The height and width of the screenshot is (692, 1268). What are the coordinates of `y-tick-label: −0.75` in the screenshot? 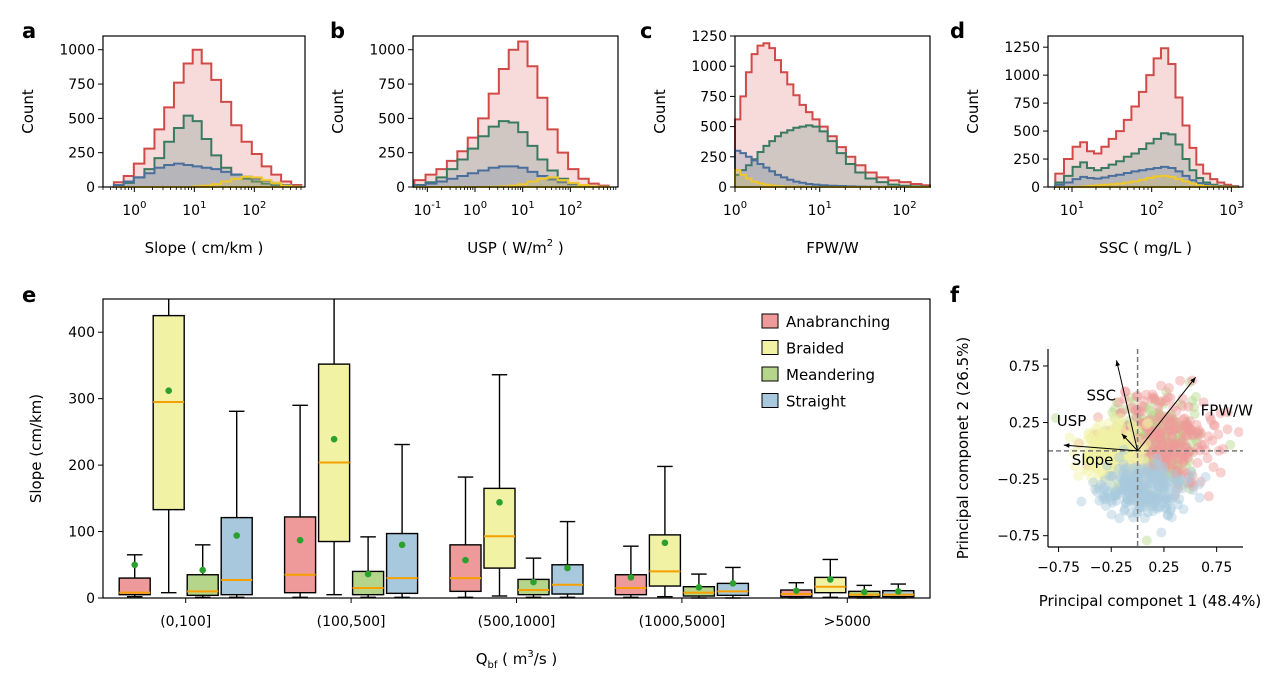 It's located at (1018, 537).